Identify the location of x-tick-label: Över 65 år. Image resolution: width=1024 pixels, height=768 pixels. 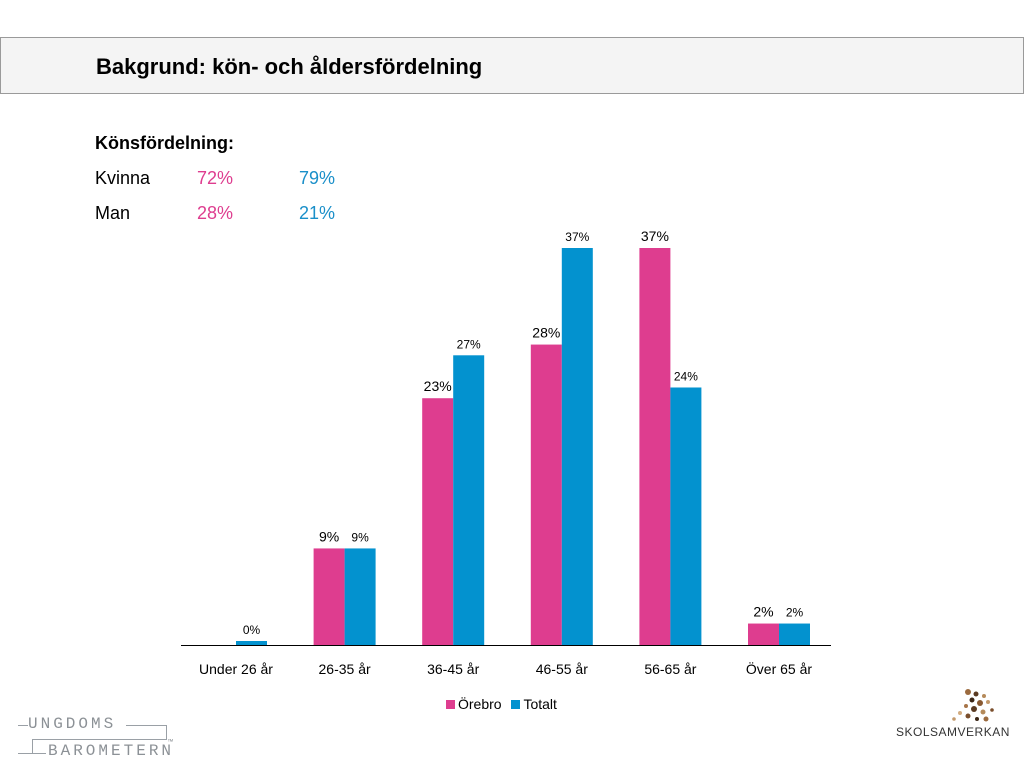
(779, 668).